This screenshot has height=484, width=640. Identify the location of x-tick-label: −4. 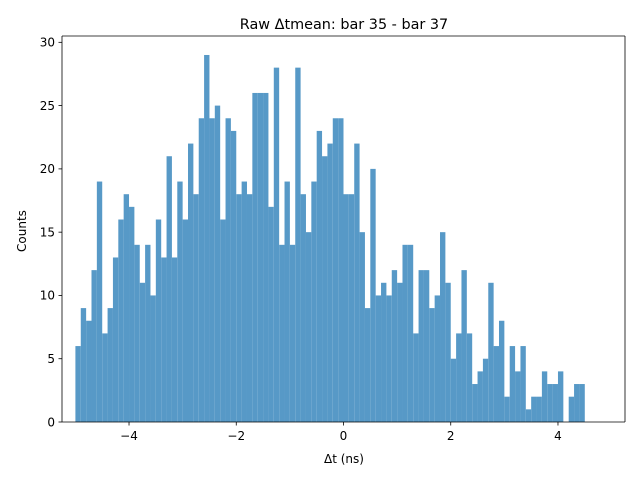
(129, 436).